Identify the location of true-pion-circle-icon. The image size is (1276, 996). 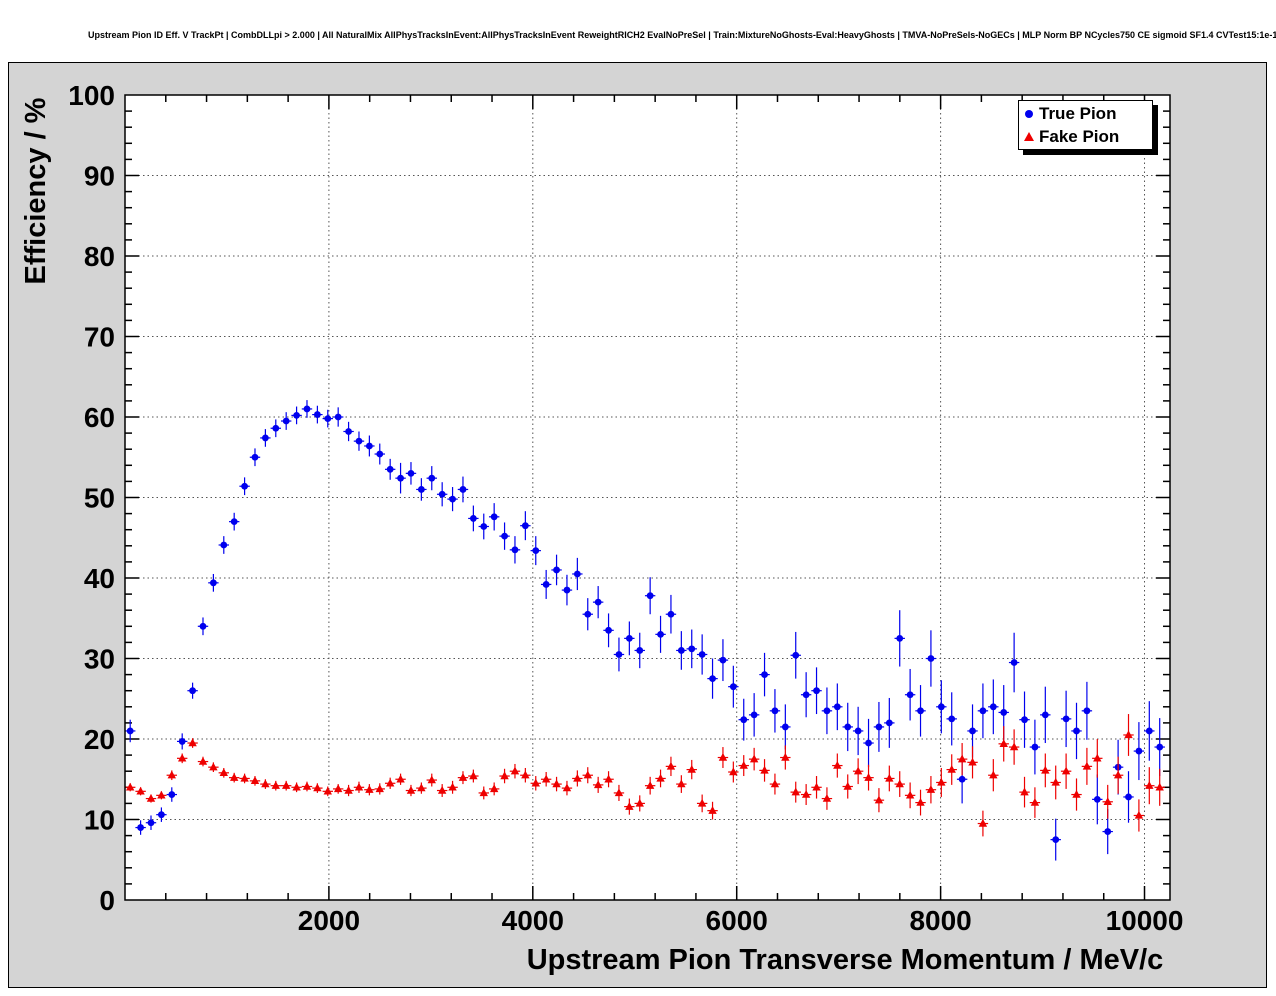
(1029, 113).